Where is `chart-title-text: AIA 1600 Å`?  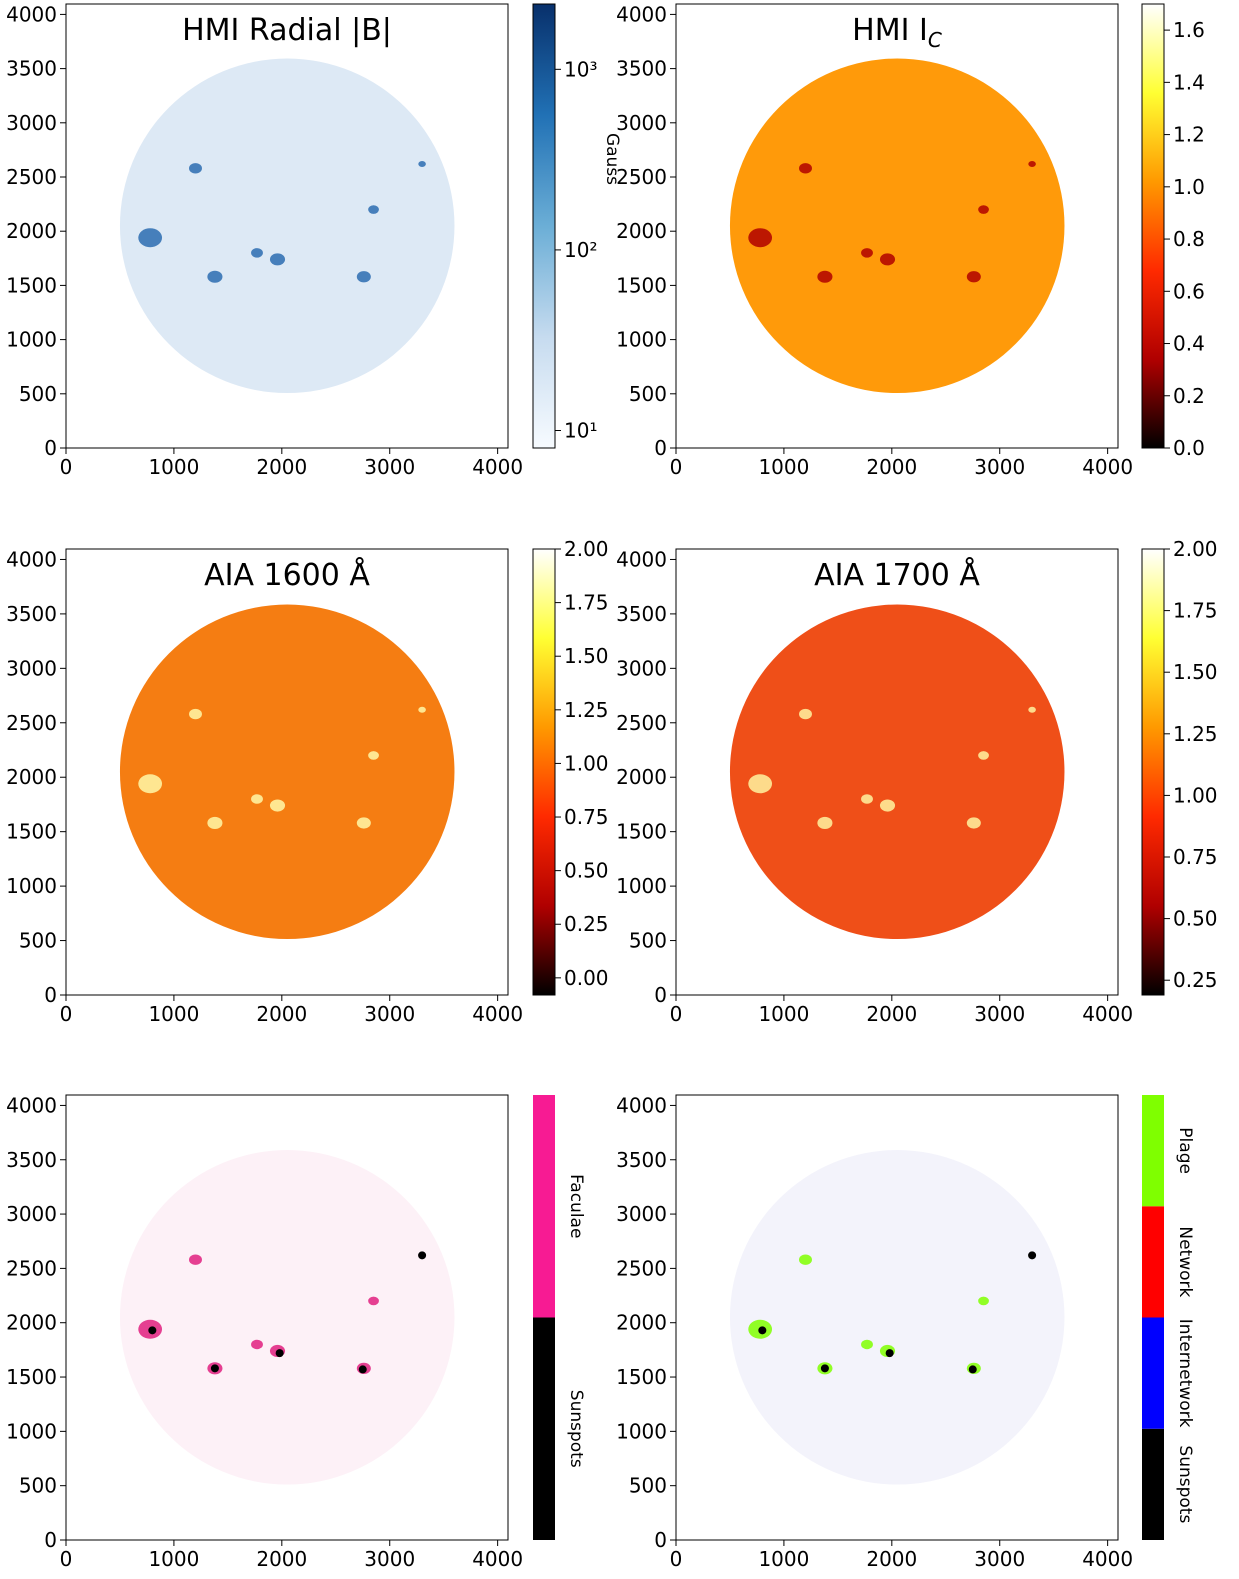 chart-title-text: AIA 1600 Å is located at coordinates (287, 575).